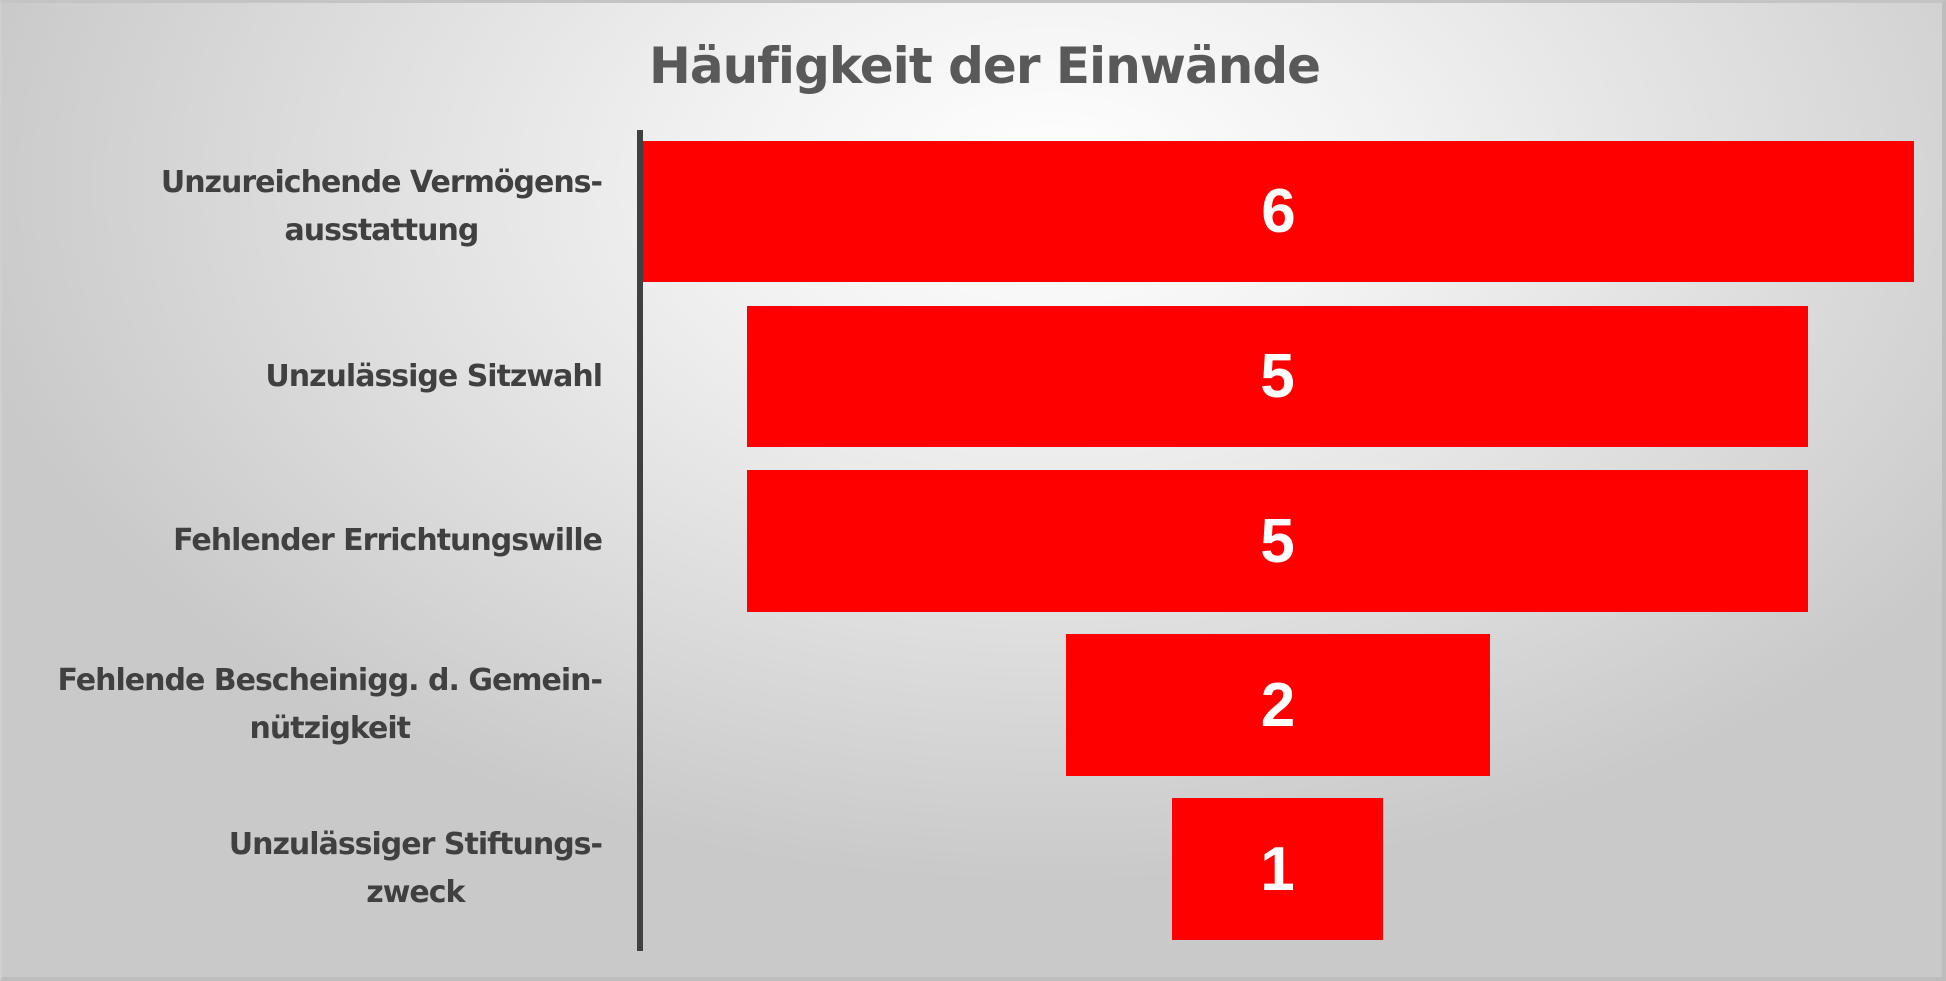  What do you see at coordinates (382, 230) in the screenshot?
I see `category-label-line: ausstattung` at bounding box center [382, 230].